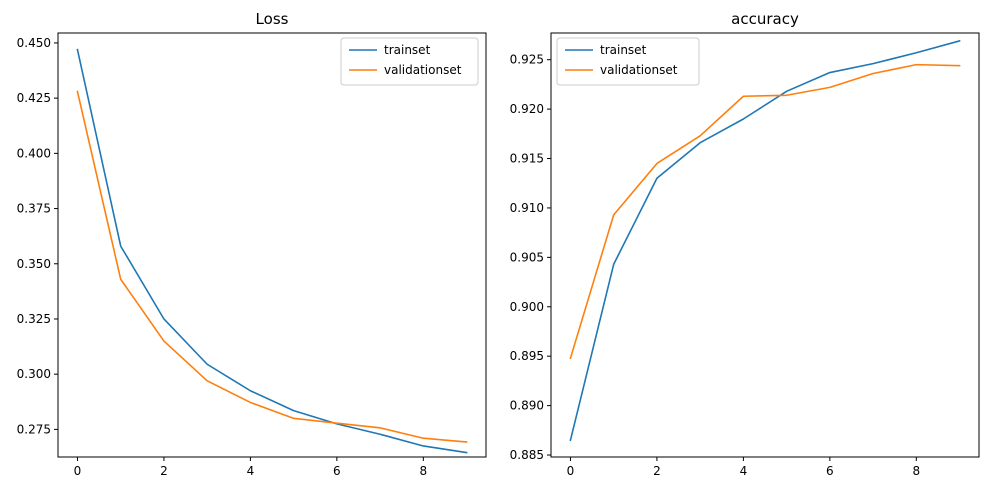  Describe the element at coordinates (765, 19) in the screenshot. I see `chart-title: accuracy` at that location.